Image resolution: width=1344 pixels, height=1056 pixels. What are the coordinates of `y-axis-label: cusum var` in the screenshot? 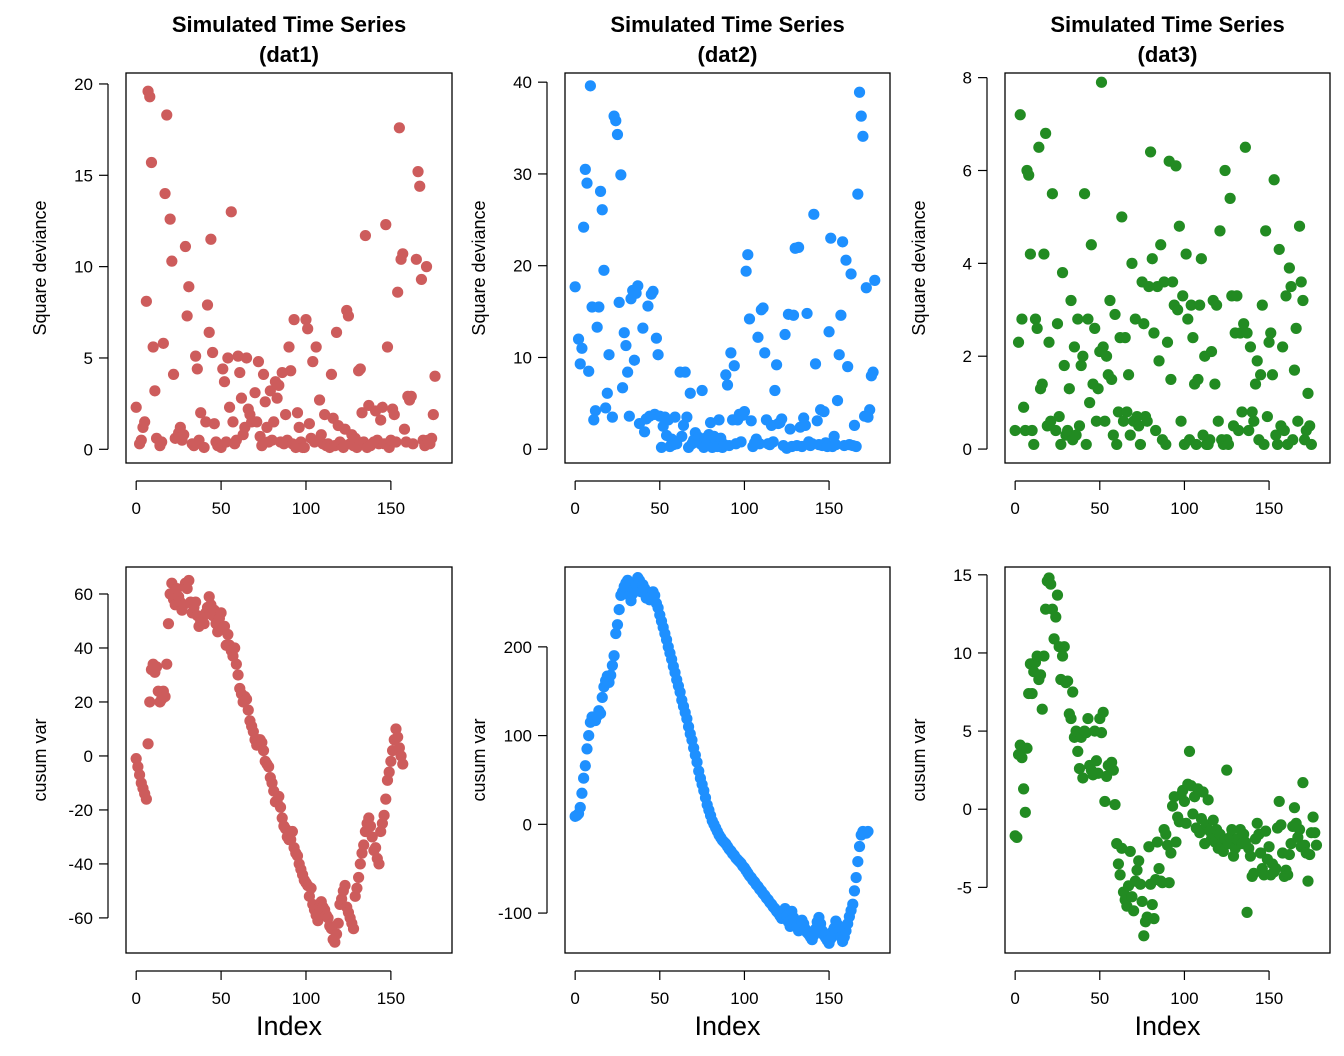 It's located at (919, 759).